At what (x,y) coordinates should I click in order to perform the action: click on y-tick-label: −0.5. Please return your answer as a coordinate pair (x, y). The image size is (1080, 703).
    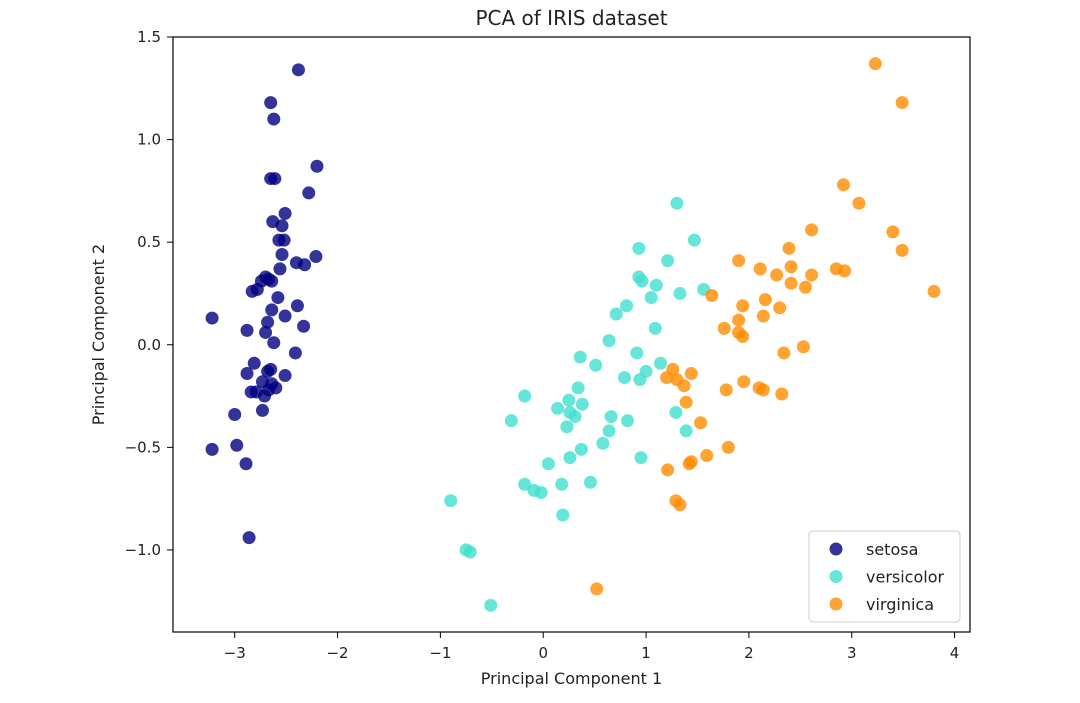
    Looking at the image, I should click on (143, 447).